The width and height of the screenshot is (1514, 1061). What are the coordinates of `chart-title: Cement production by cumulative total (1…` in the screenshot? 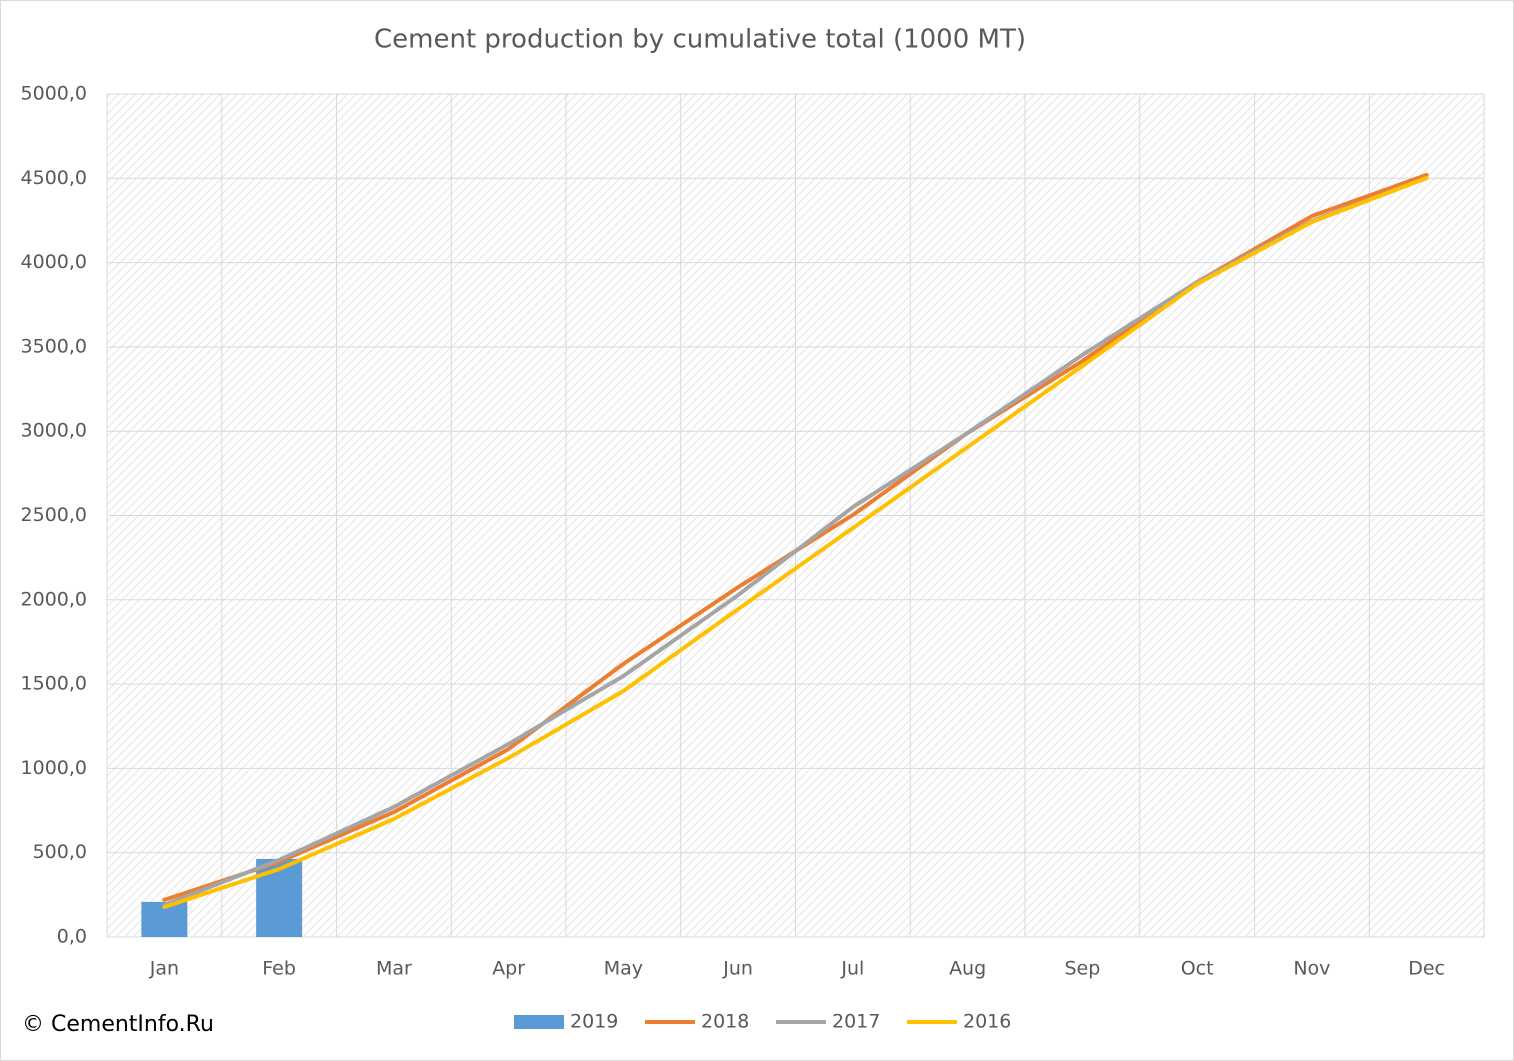 It's located at (700, 40).